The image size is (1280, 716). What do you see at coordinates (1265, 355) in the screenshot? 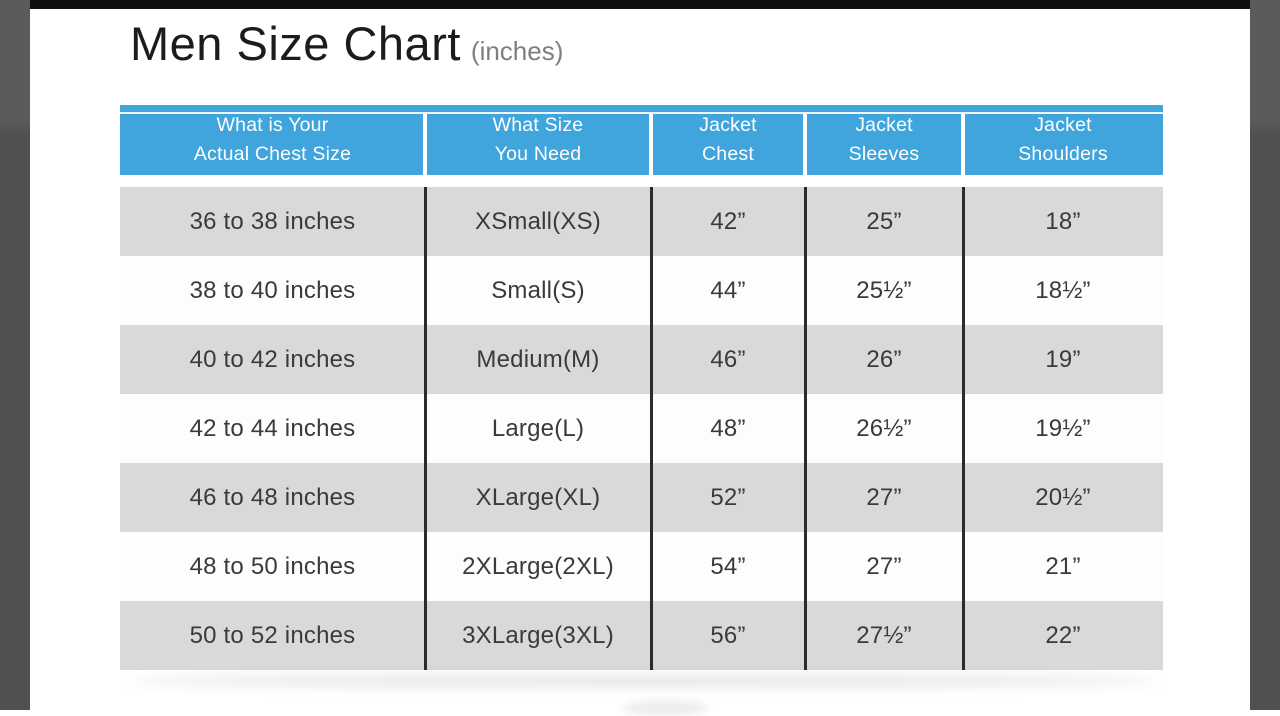
I see `right-letterbox-gutter` at bounding box center [1265, 355].